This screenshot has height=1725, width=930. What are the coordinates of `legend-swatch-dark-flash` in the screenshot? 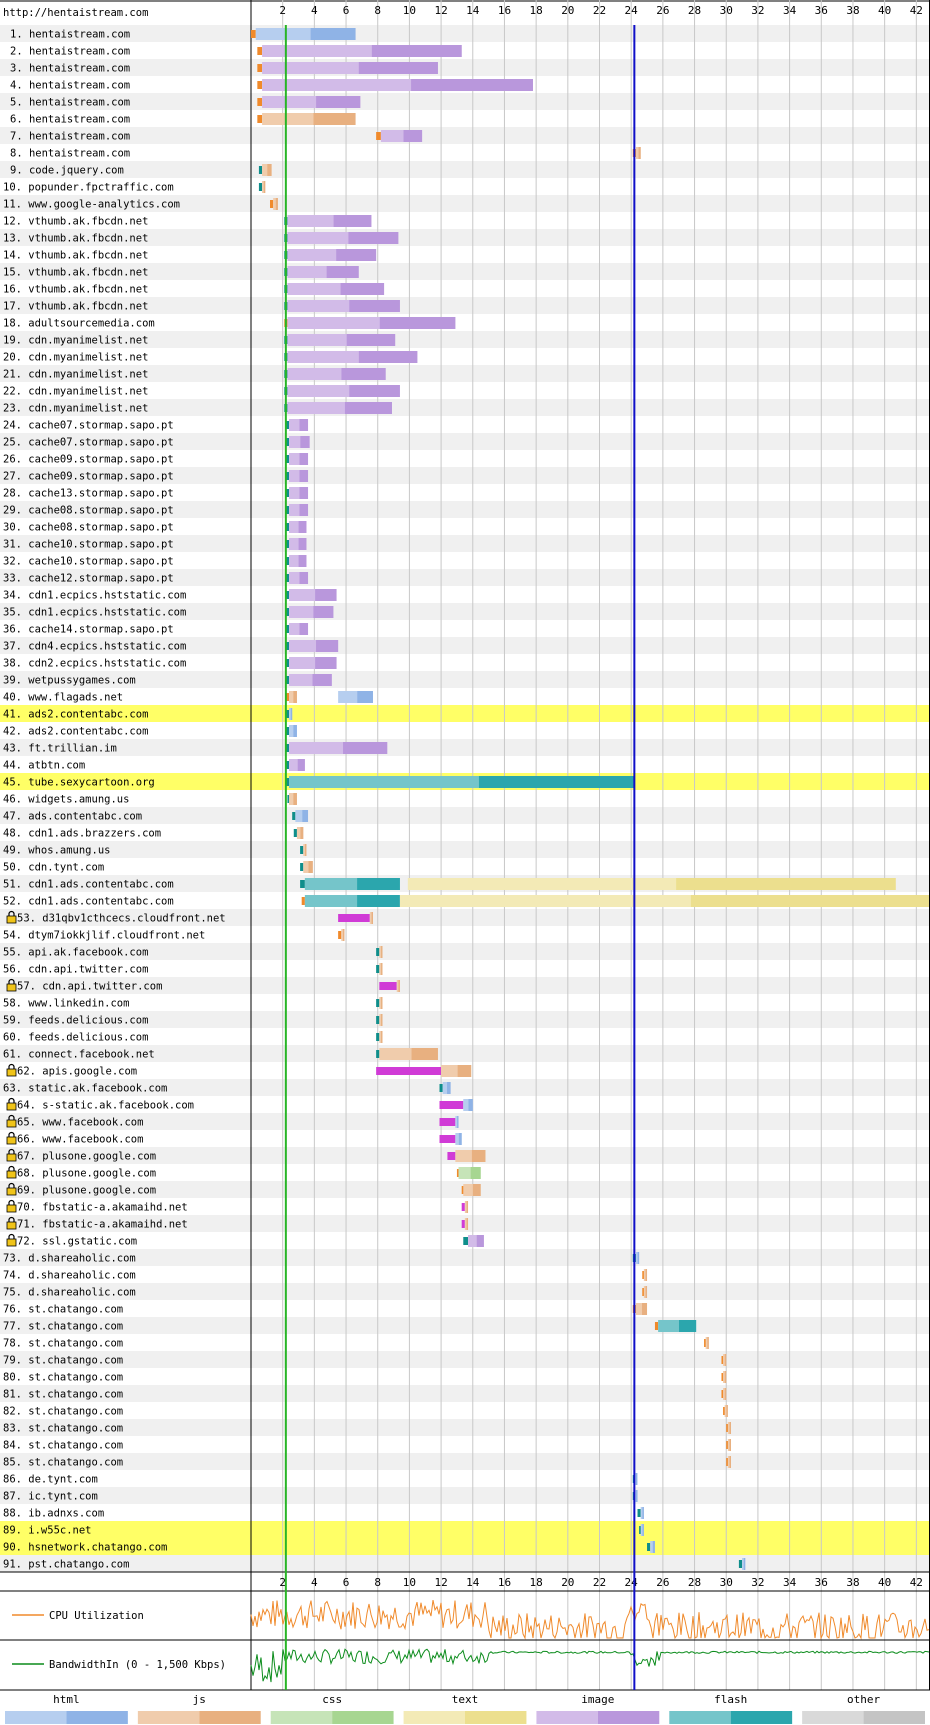 It's located at (761, 1717).